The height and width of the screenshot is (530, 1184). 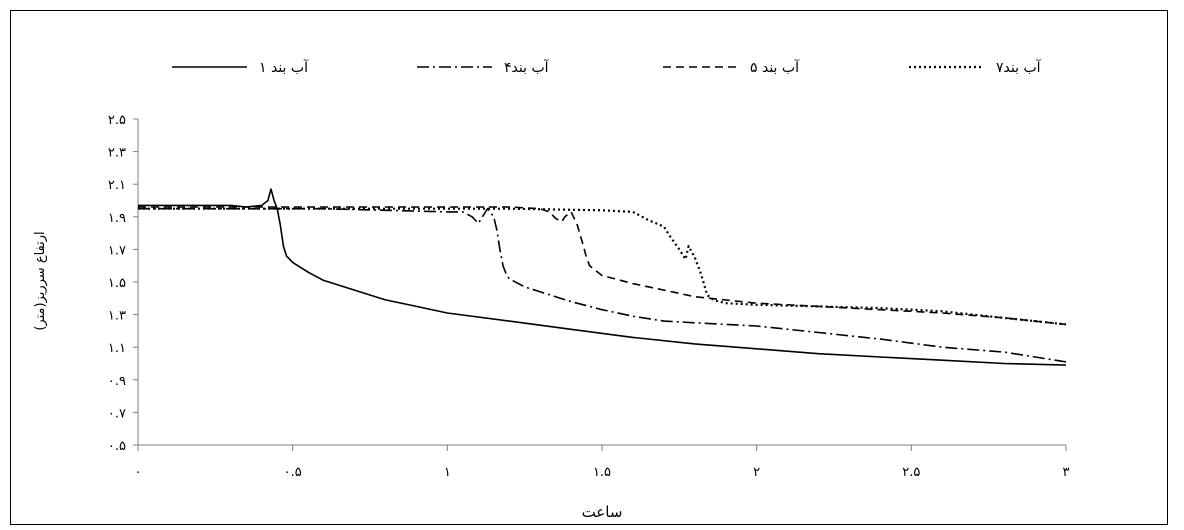 What do you see at coordinates (117, 316) in the screenshot?
I see `y-tick-label: ۱.۳` at bounding box center [117, 316].